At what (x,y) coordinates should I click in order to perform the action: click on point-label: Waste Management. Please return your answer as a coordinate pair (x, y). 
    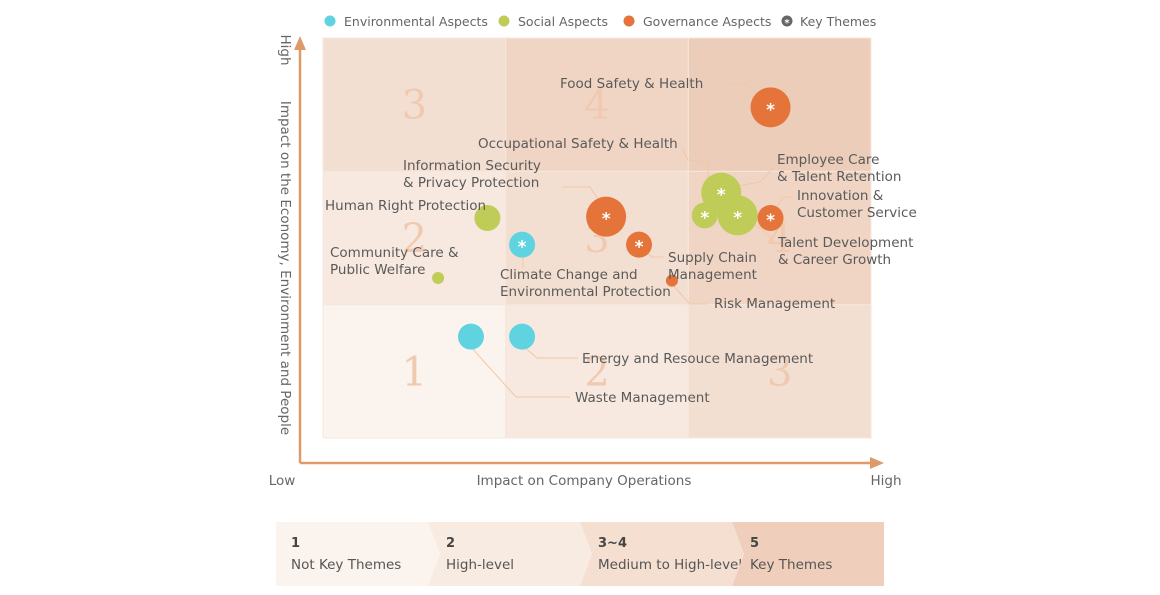
    Looking at the image, I should click on (642, 398).